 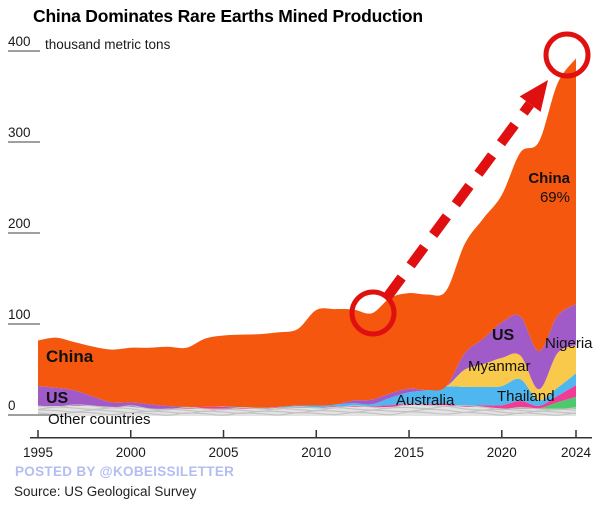 What do you see at coordinates (569, 343) in the screenshot?
I see `series-label-nigeria: Nigeria` at bounding box center [569, 343].